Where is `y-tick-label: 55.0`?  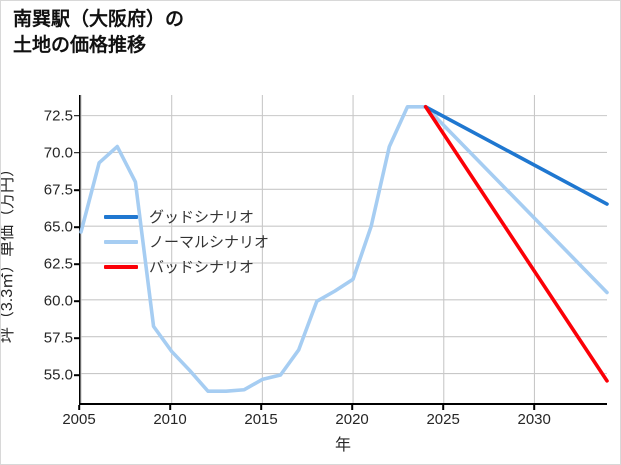 y-tick-label: 55.0 is located at coordinates (58, 375).